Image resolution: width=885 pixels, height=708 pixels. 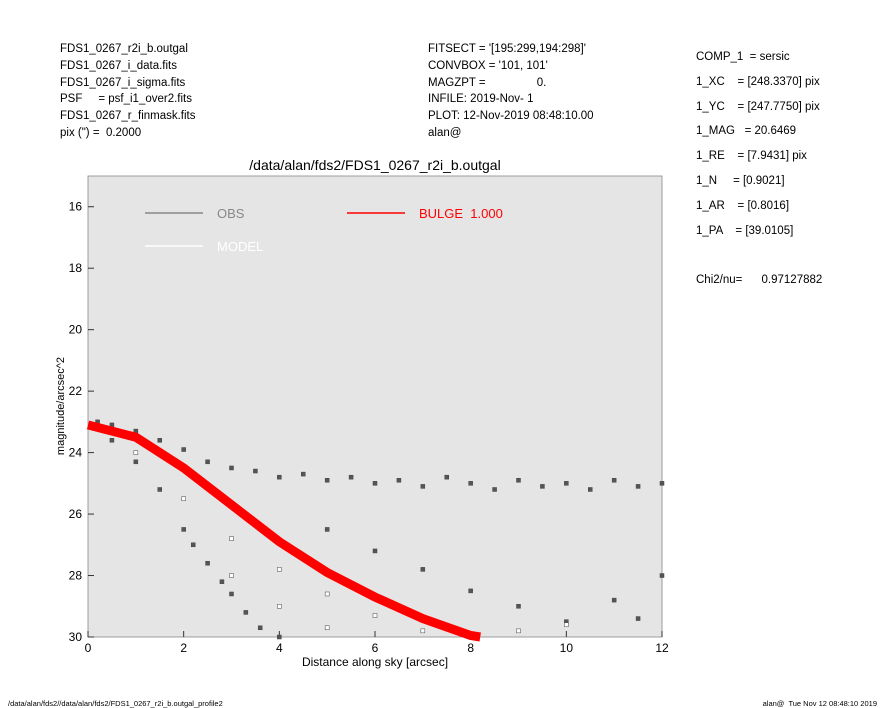 I want to click on header-line: FDS1_0267_r_finmask.fits, so click(x=128, y=116).